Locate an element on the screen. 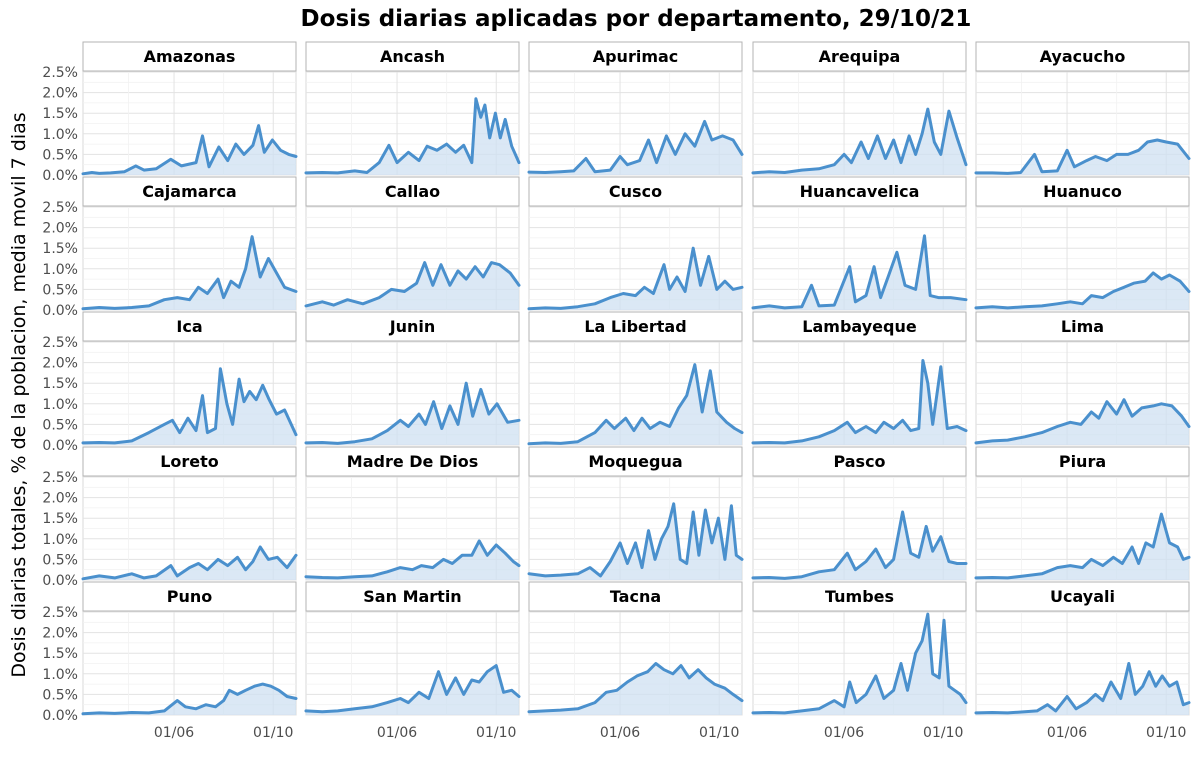 This screenshot has width=1200, height=763. facet-strip-label: Madre De Dios is located at coordinates (412, 461).